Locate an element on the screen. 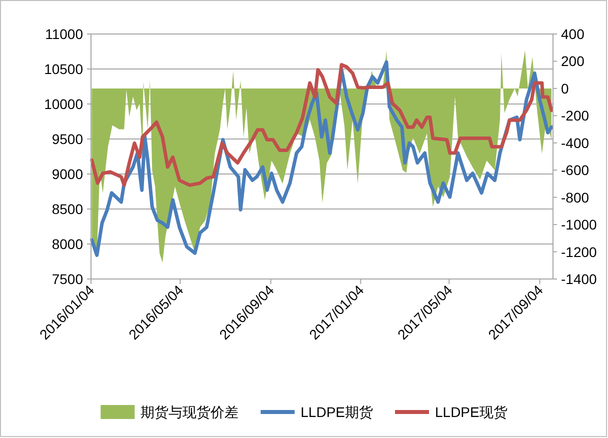 Image resolution: width=608 pixels, height=438 pixels. legend-label: LLDPE现货 is located at coordinates (471, 412).